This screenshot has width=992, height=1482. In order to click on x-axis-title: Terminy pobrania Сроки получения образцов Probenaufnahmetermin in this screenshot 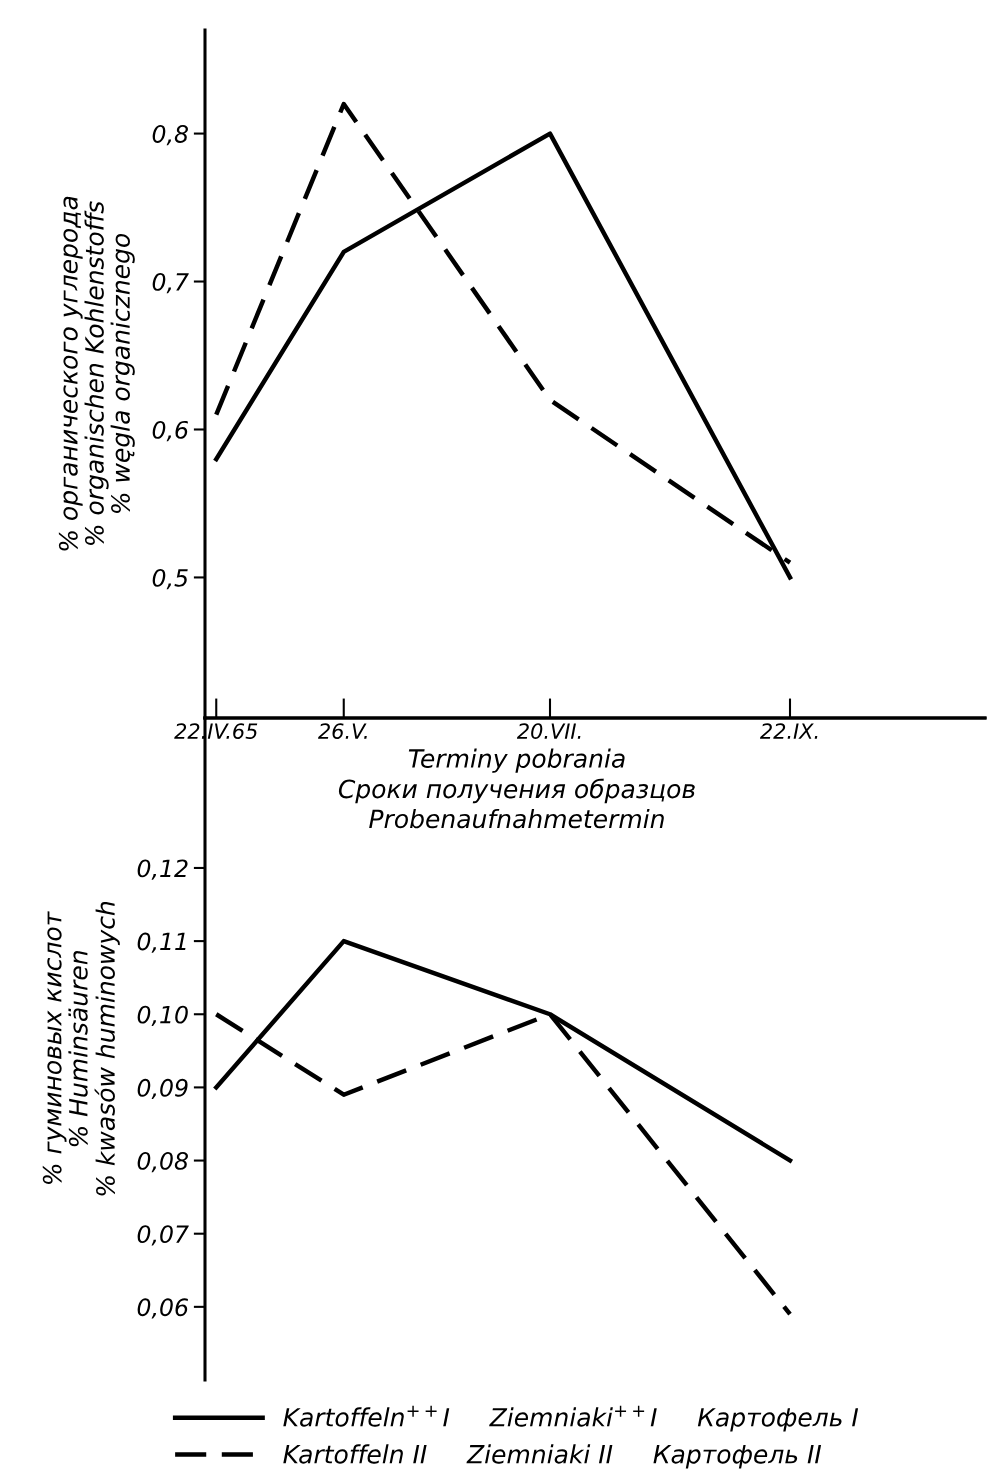, I will do `click(516, 788)`.